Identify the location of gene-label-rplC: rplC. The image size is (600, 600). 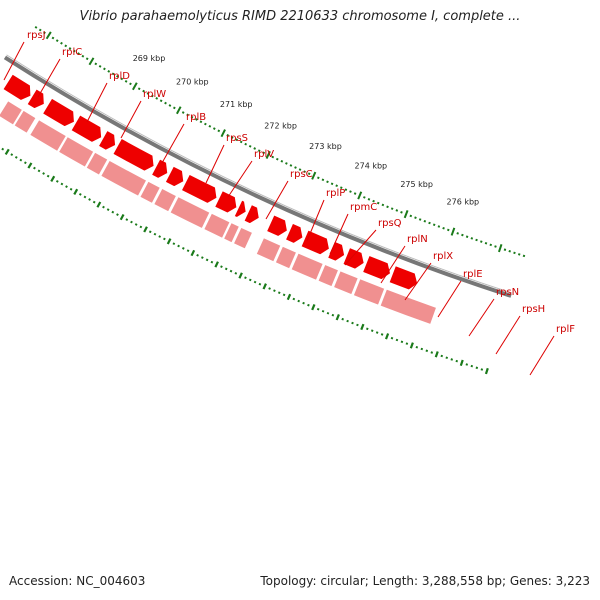
(72, 52).